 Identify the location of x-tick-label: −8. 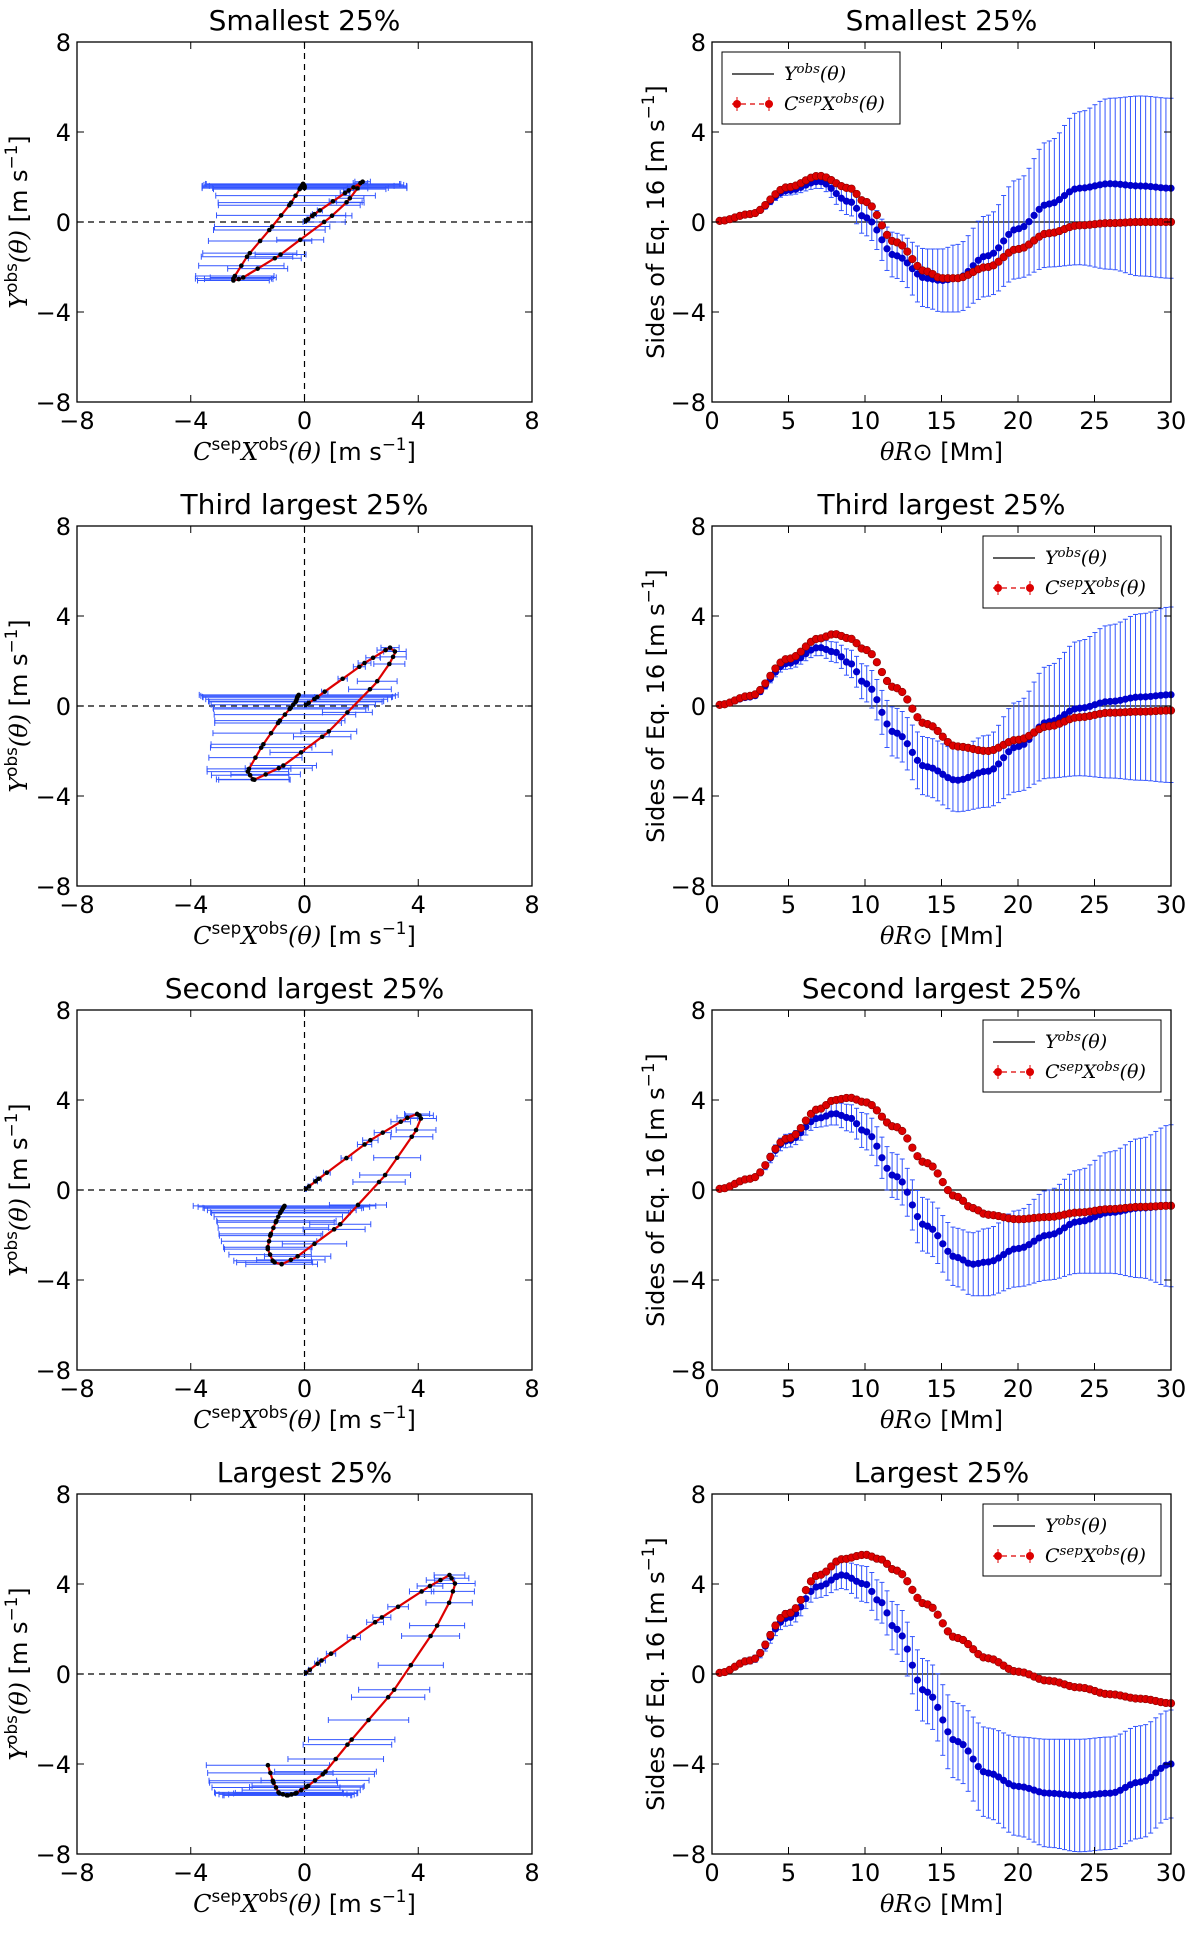
(76, 905).